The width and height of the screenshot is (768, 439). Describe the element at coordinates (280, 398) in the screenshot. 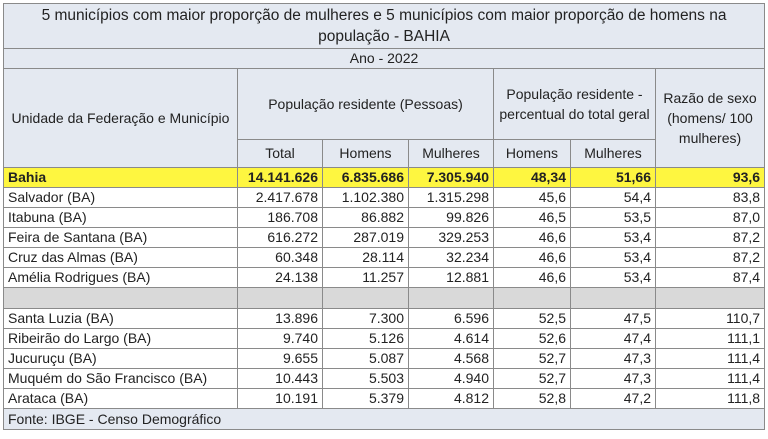

I see `total-cell: 10.191` at that location.